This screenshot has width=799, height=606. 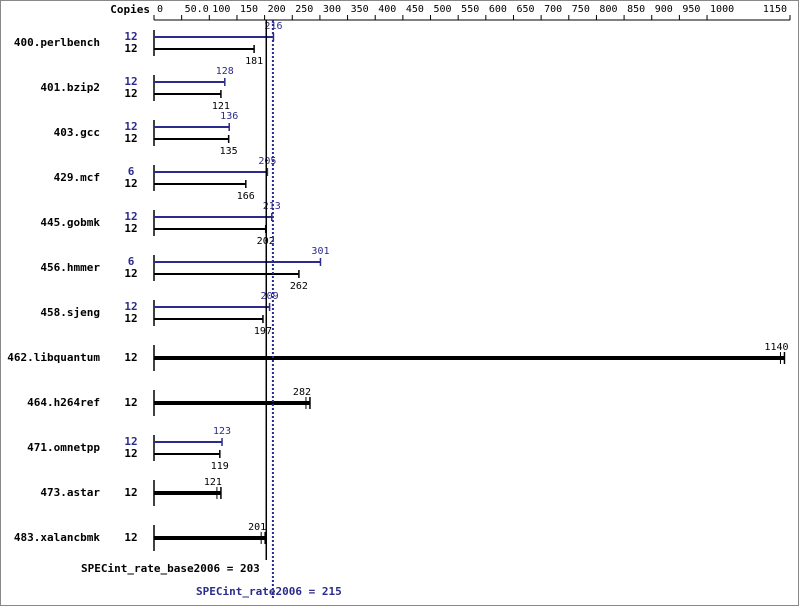 I want to click on benchmark-label: 401.bzip2, so click(x=70, y=87).